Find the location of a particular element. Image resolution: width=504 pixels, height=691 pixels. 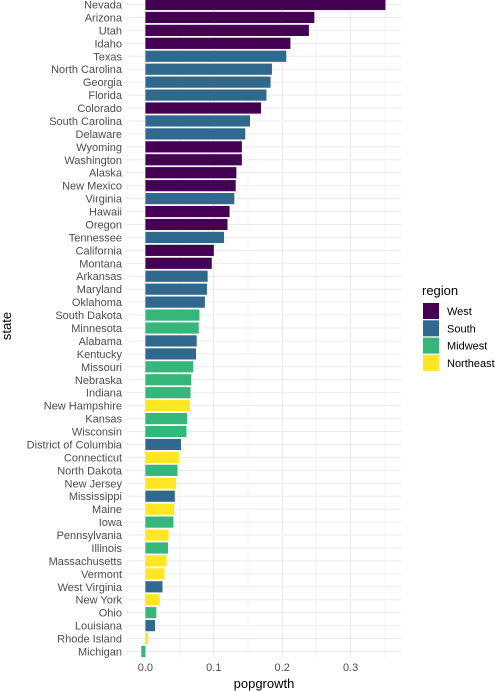

state-tick-label: Missouri is located at coordinates (101, 368).